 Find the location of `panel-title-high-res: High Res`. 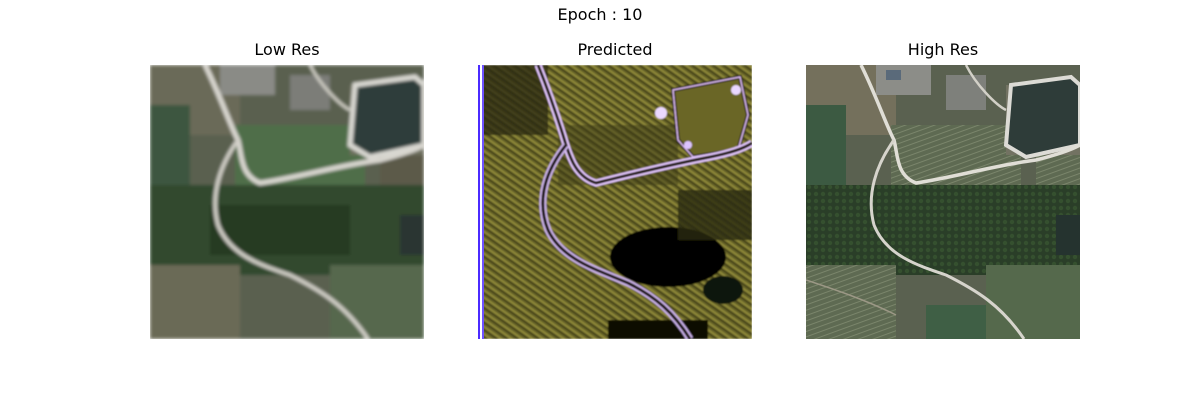

panel-title-high-res: High Res is located at coordinates (943, 49).